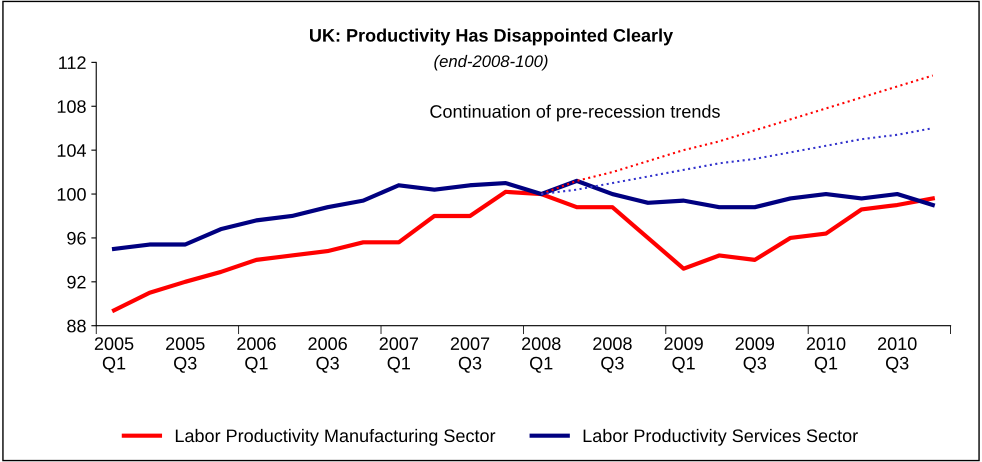 The width and height of the screenshot is (982, 462). What do you see at coordinates (491, 62) in the screenshot?
I see `chart-subtitle: (end-2008-100)` at bounding box center [491, 62].